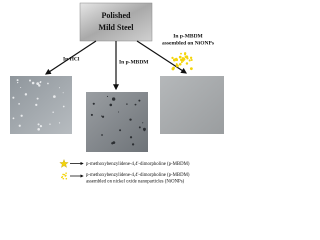 The image size is (320, 240). What do you see at coordinates (116, 15) in the screenshot?
I see `box-title: Polished` at bounding box center [116, 15].